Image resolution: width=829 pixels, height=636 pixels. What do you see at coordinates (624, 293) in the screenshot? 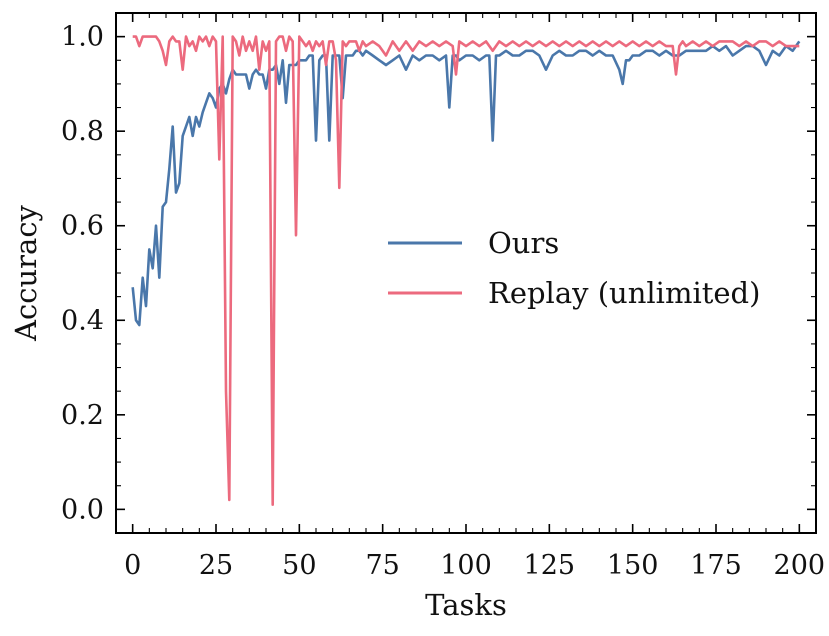
I see `legend-label-replay: Replay (unlimited)` at bounding box center [624, 293].